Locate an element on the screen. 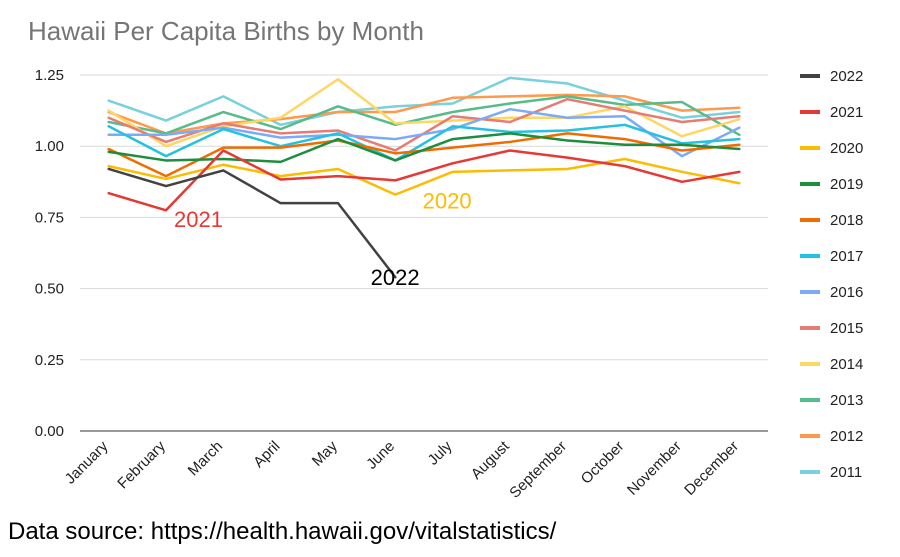  y-axis-ticks: 0.00 0.25 0.50 0.75 1.00 1.25 is located at coordinates (49, 253).